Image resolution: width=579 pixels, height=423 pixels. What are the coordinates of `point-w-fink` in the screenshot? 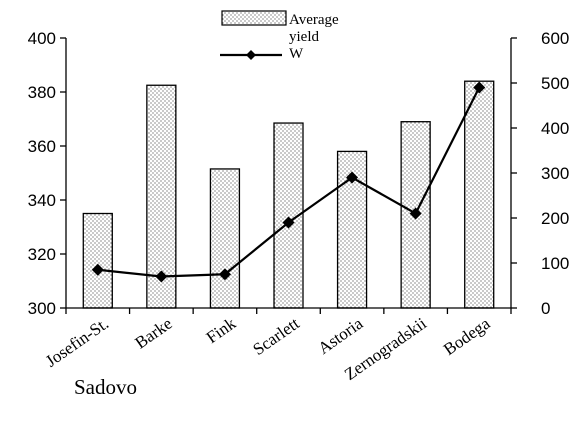 It's located at (224, 274).